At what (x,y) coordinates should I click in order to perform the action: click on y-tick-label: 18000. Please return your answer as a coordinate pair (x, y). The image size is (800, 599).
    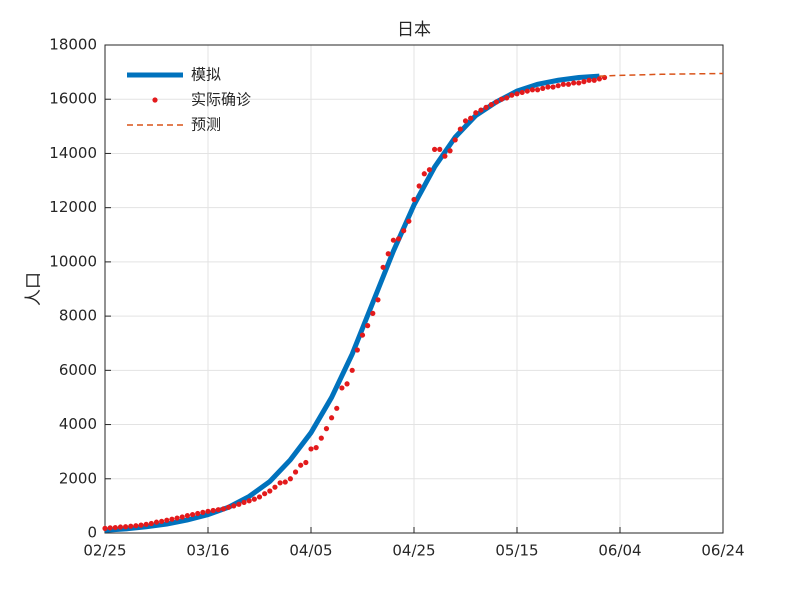
    Looking at the image, I should click on (73, 45).